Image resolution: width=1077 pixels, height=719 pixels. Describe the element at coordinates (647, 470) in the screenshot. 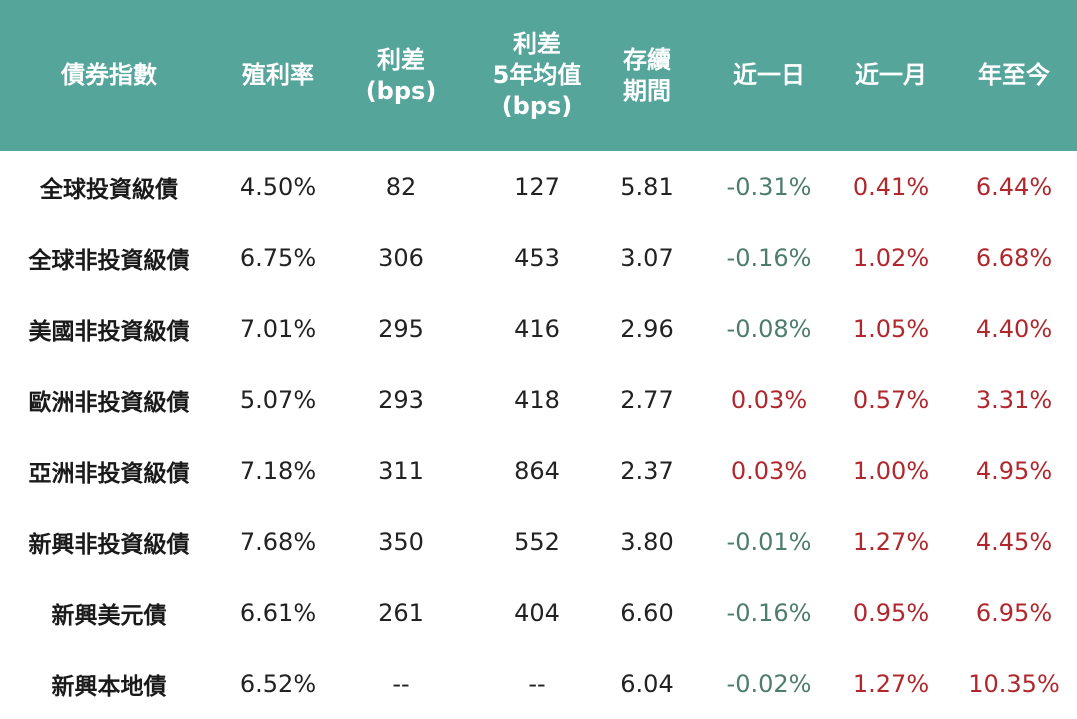

I see `duration-cell: 2.37` at that location.